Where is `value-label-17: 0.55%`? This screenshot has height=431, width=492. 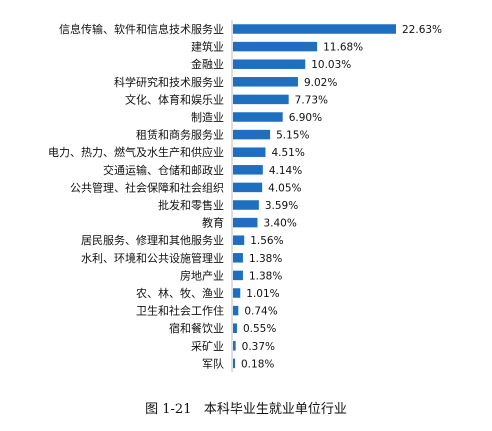 value-label-17: 0.55% is located at coordinates (259, 329).